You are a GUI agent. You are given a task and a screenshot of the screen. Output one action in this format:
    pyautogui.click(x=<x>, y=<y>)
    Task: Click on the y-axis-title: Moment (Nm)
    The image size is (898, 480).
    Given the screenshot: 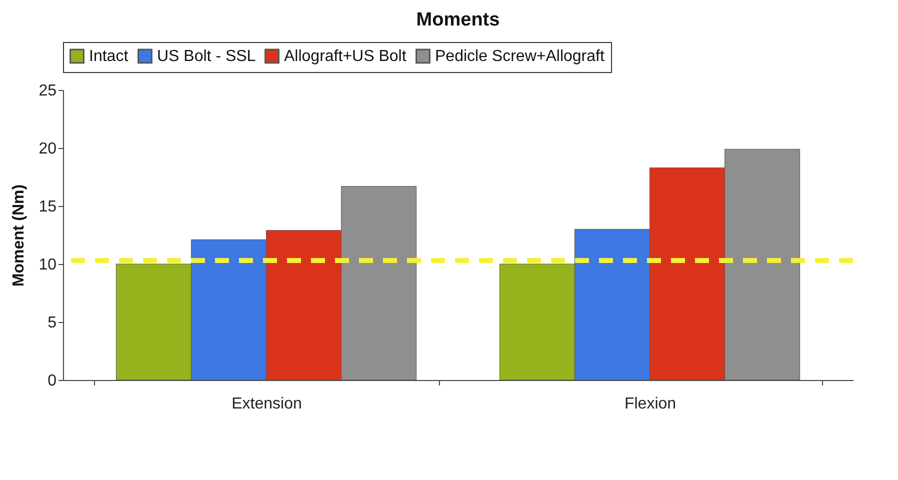 What is the action you would take?
    pyautogui.click(x=19, y=235)
    